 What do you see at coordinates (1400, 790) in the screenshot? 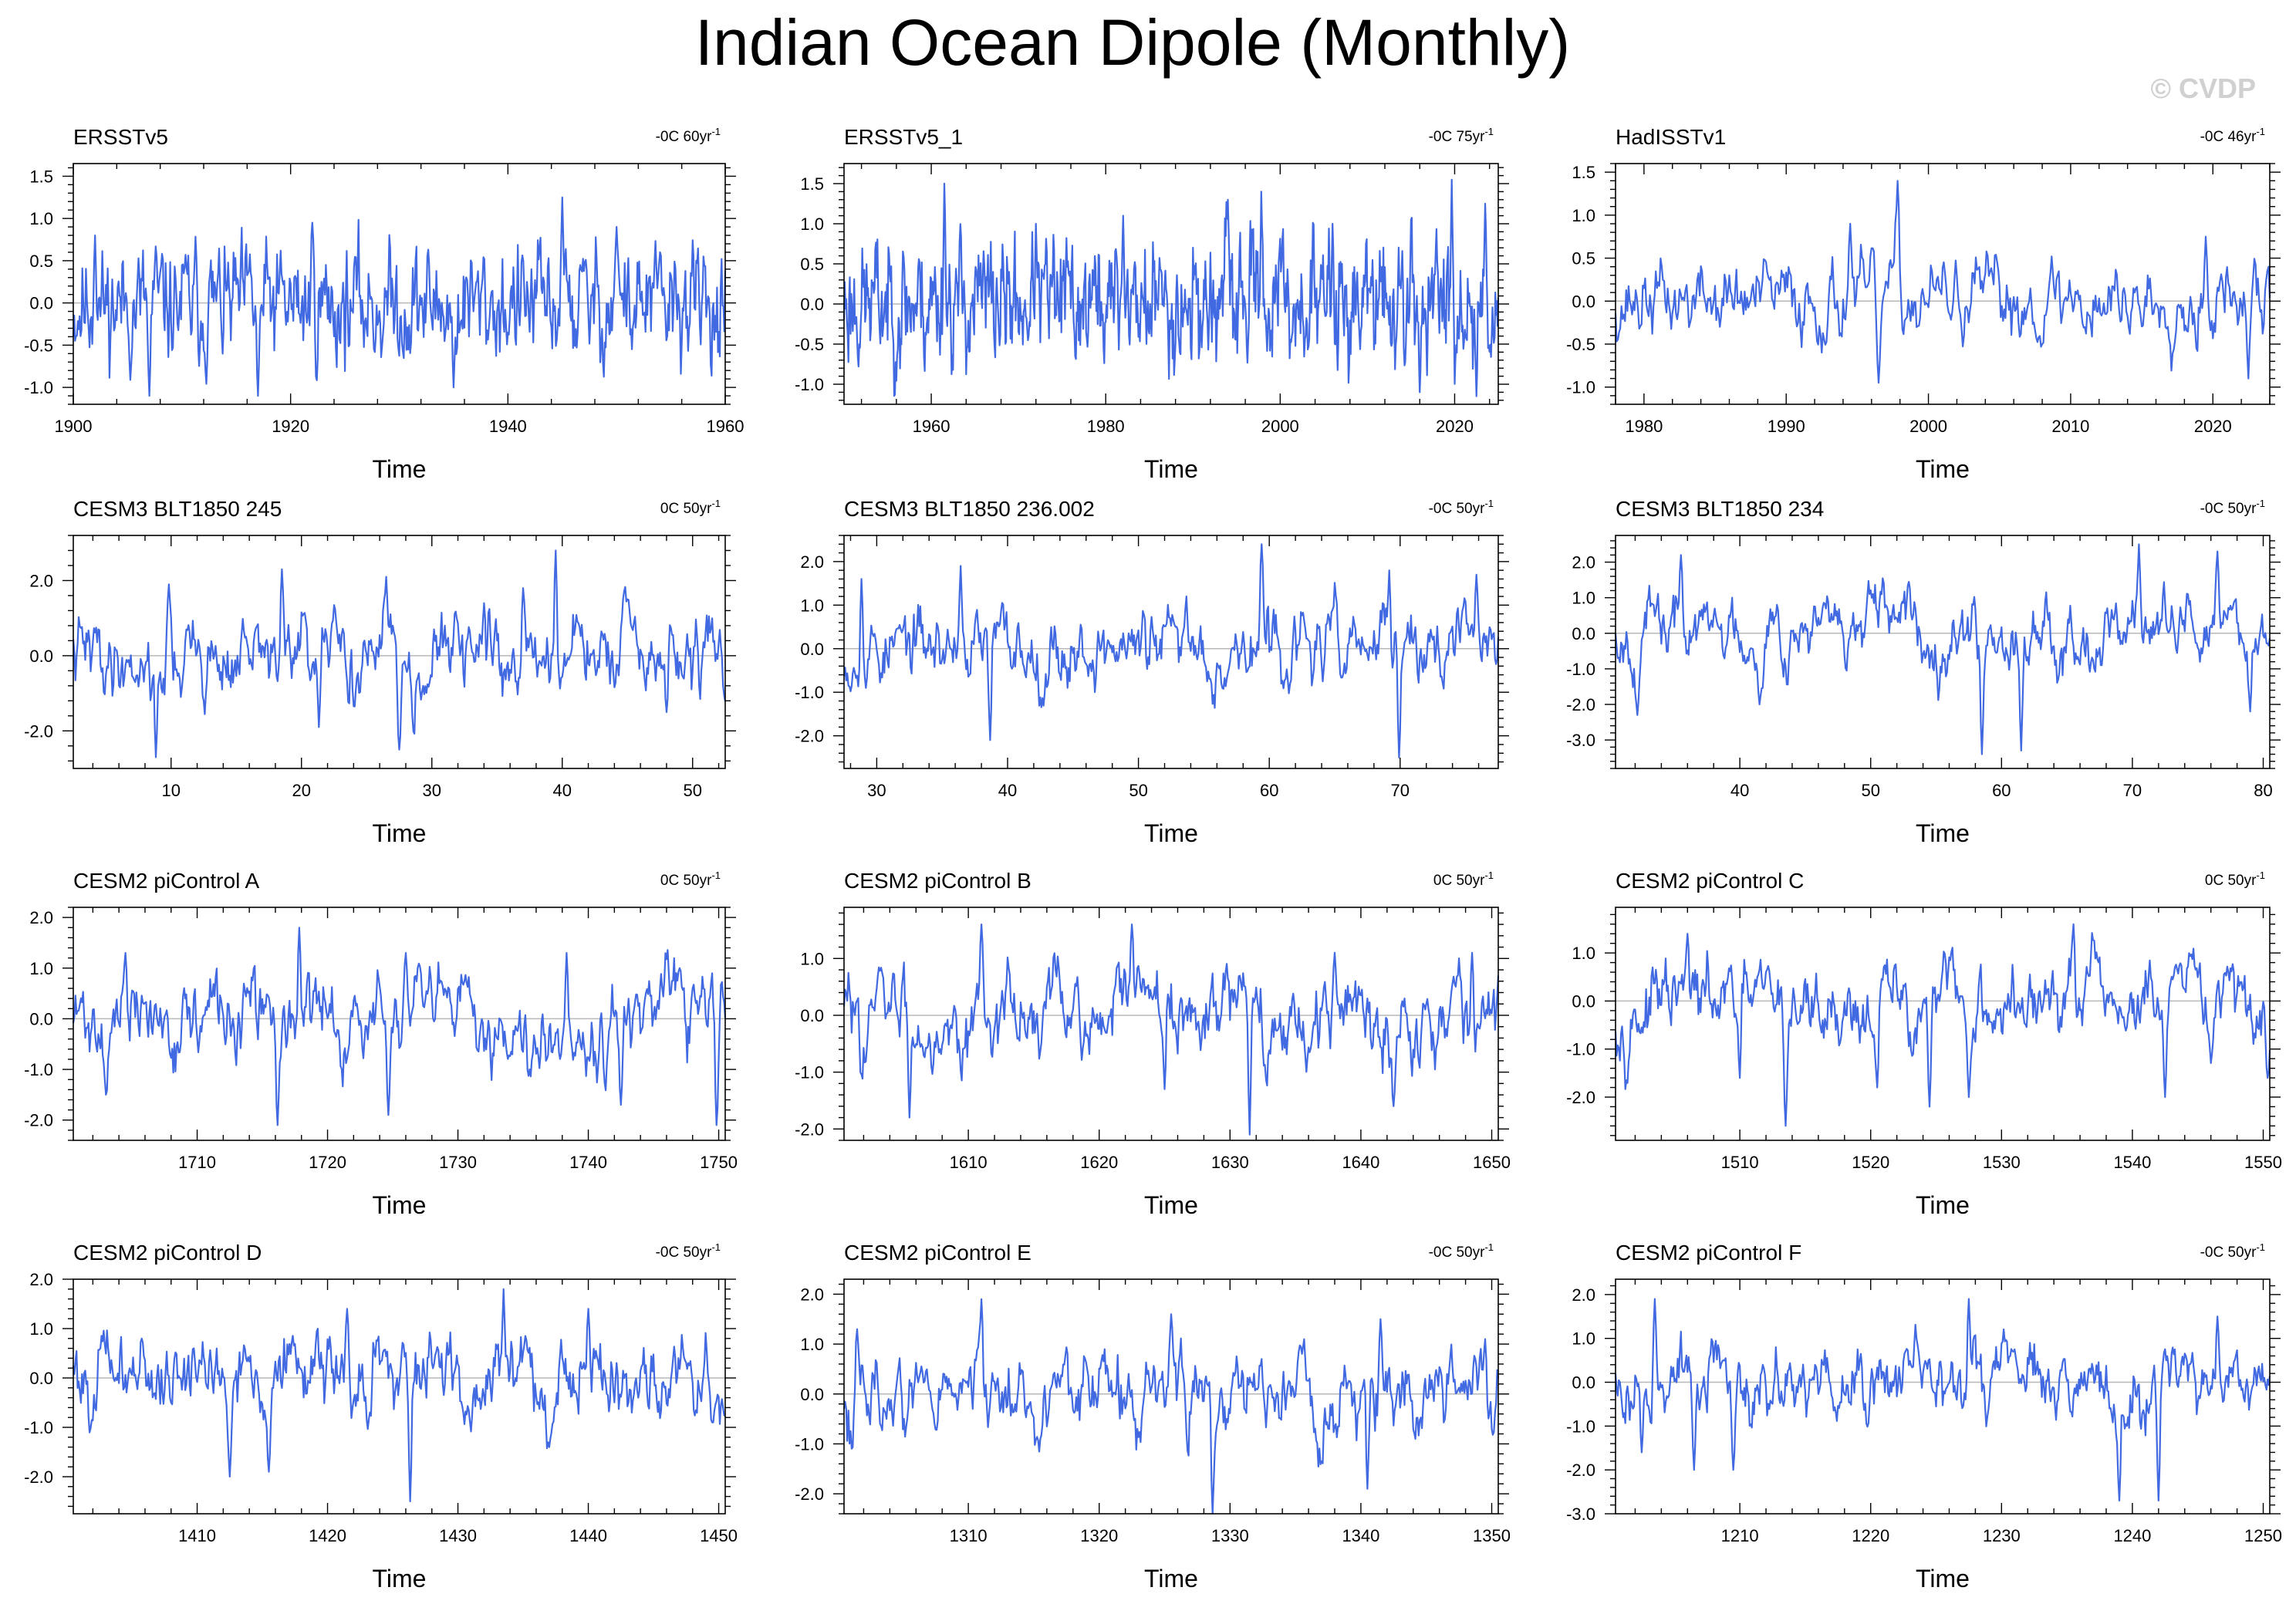
I see `x-tick-label: 70` at bounding box center [1400, 790].